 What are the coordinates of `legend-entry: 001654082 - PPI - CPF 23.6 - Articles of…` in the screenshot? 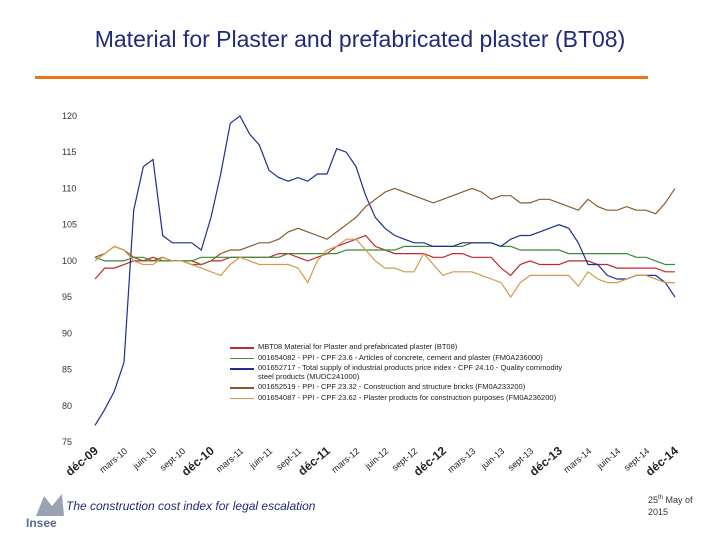 It's located at (402, 357).